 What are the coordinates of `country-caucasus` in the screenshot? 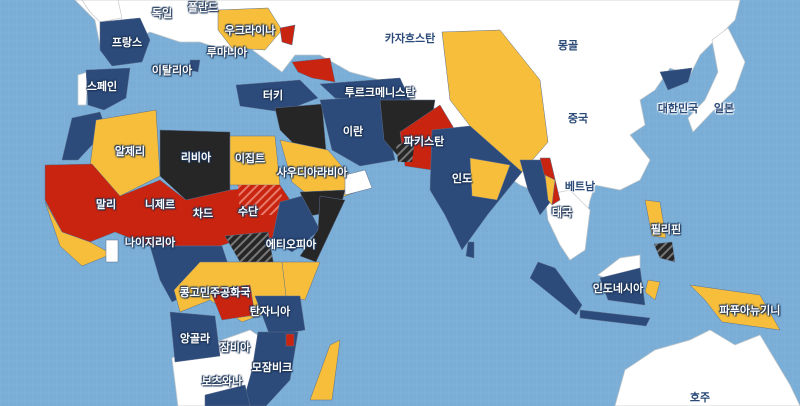 It's located at (313, 70).